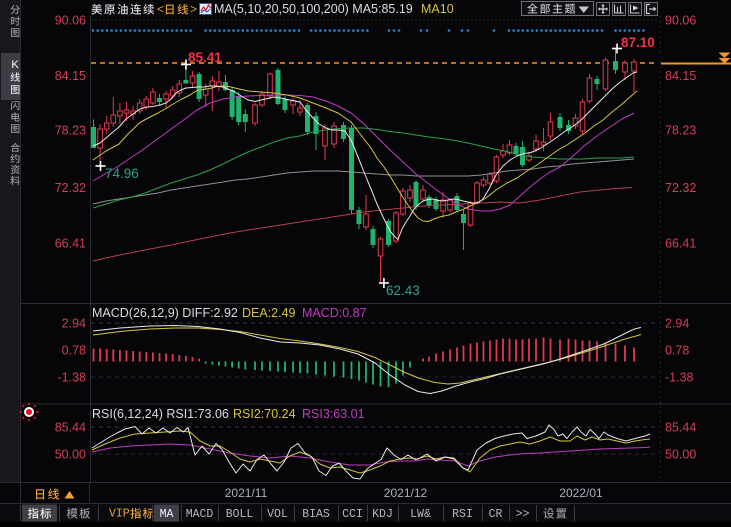  Describe the element at coordinates (205, 57) in the screenshot. I see `svg-text: 85.41` at that location.